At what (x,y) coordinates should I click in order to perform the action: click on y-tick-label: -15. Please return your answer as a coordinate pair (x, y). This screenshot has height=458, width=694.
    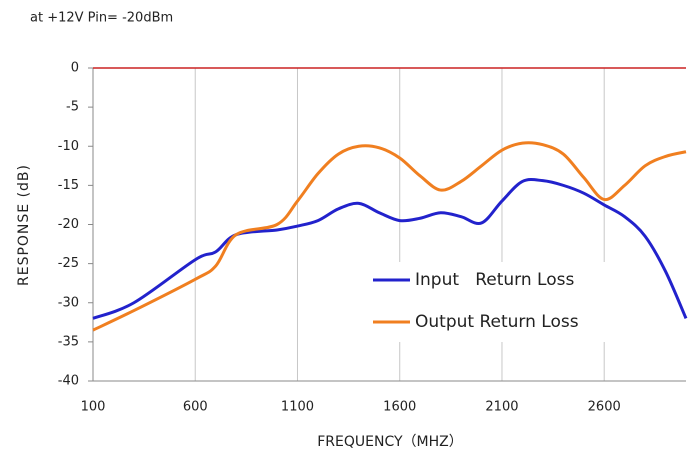
    Looking at the image, I should click on (68, 185).